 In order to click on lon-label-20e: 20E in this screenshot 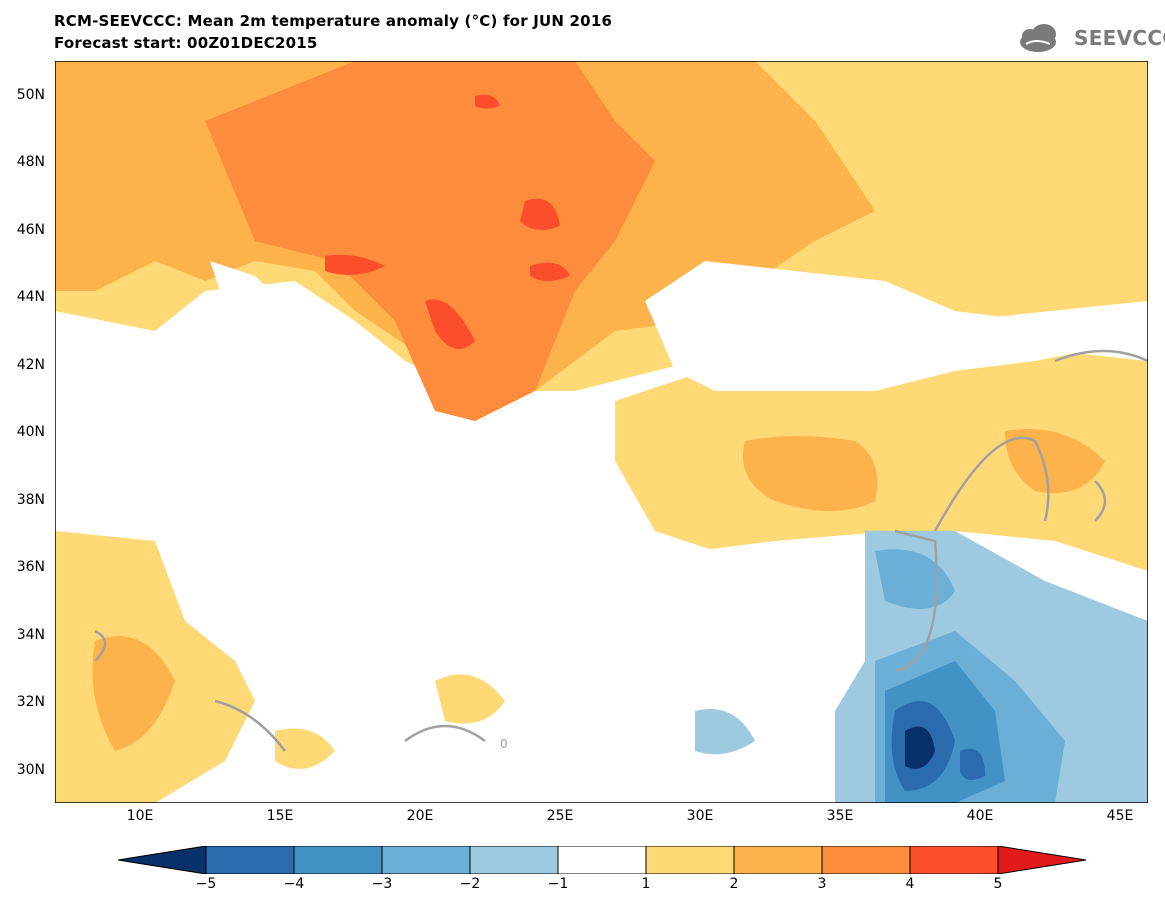, I will do `click(420, 816)`.